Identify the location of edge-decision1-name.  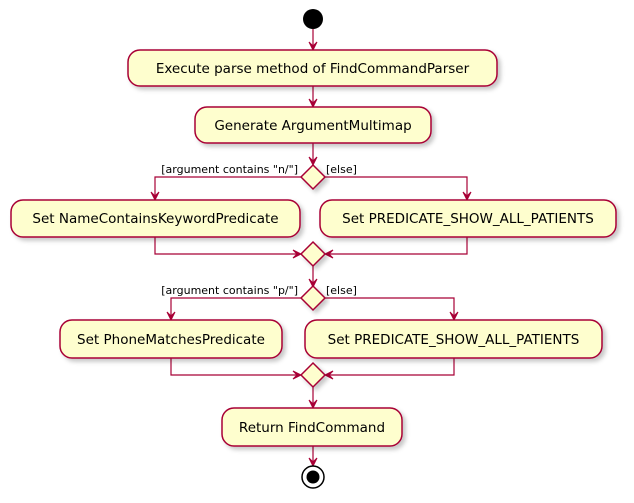
(227, 186).